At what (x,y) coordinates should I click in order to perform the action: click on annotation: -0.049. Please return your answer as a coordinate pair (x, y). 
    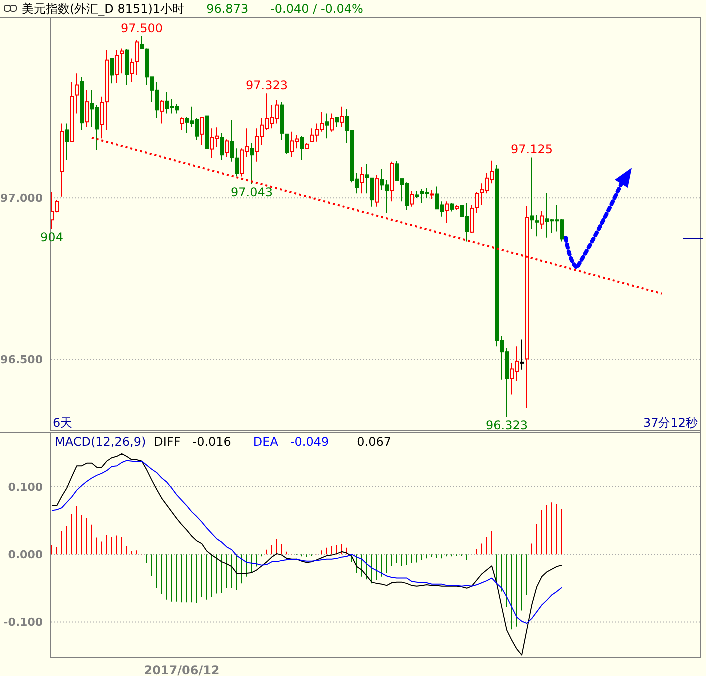
    Looking at the image, I should click on (310, 442).